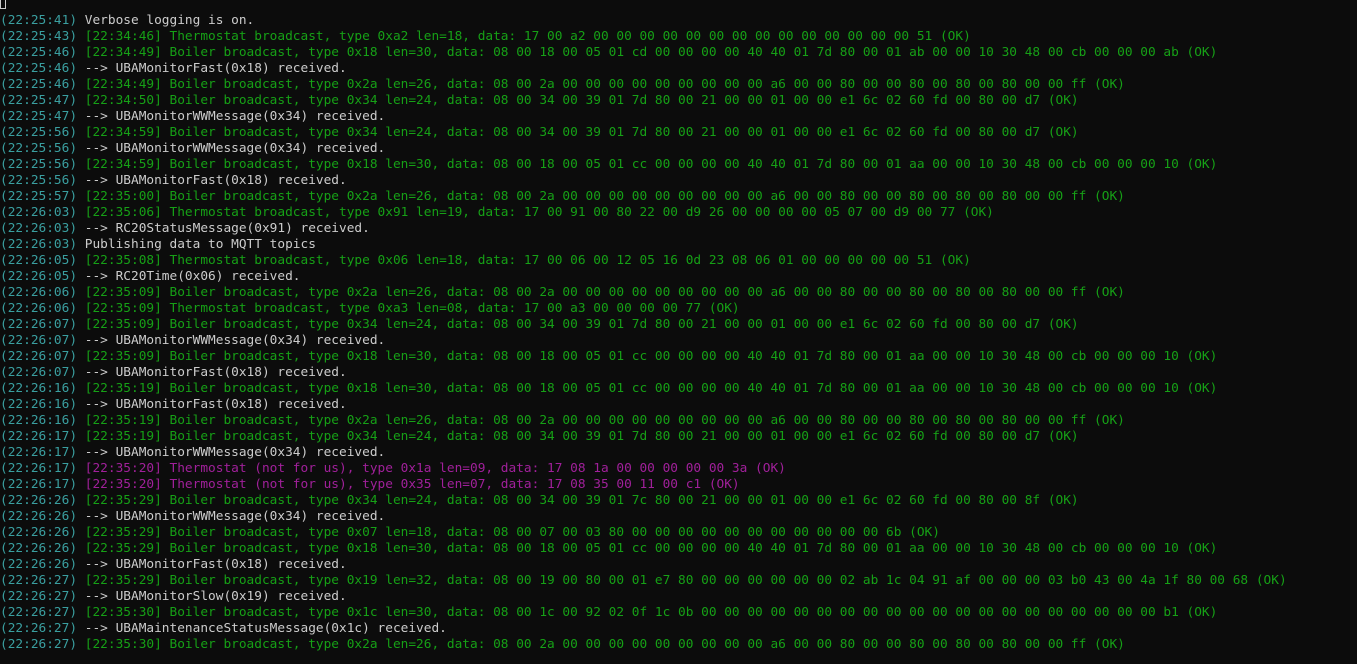  I want to click on log-timestamp: (22:26:06), so click(39, 292).